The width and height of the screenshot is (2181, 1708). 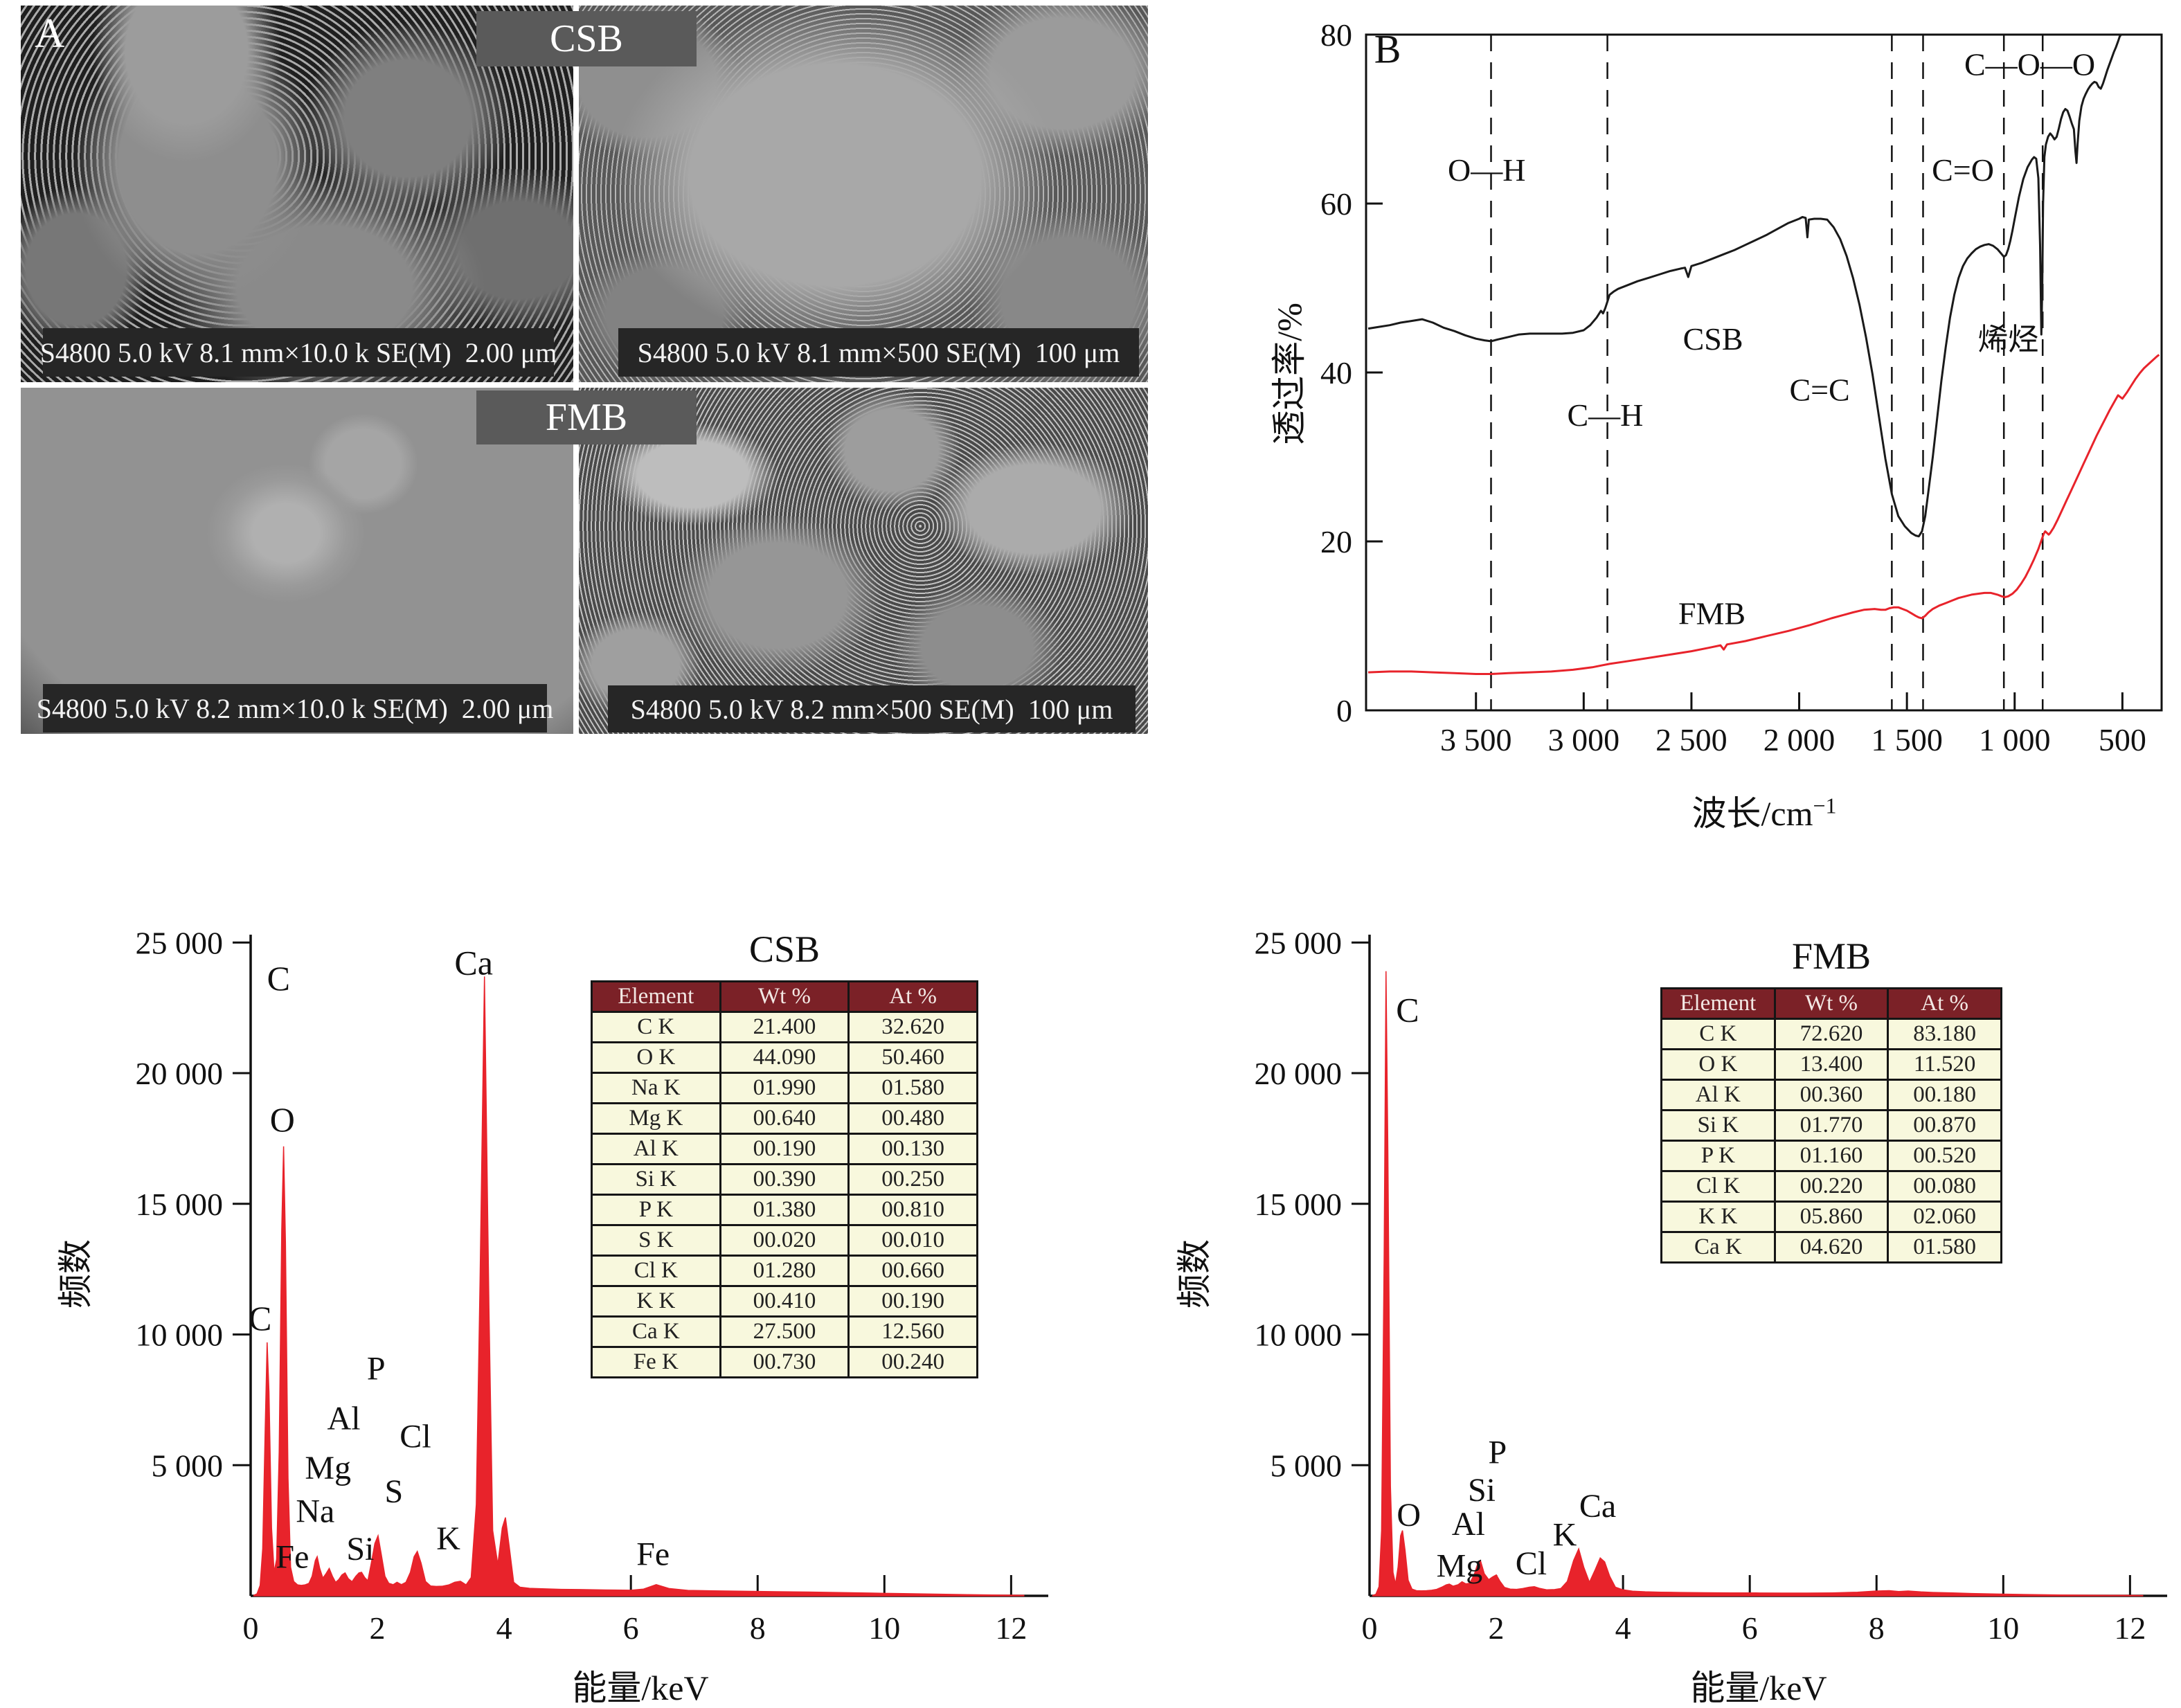 I want to click on table-row: Cl K 00.220 00.080, so click(x=1831, y=1186).